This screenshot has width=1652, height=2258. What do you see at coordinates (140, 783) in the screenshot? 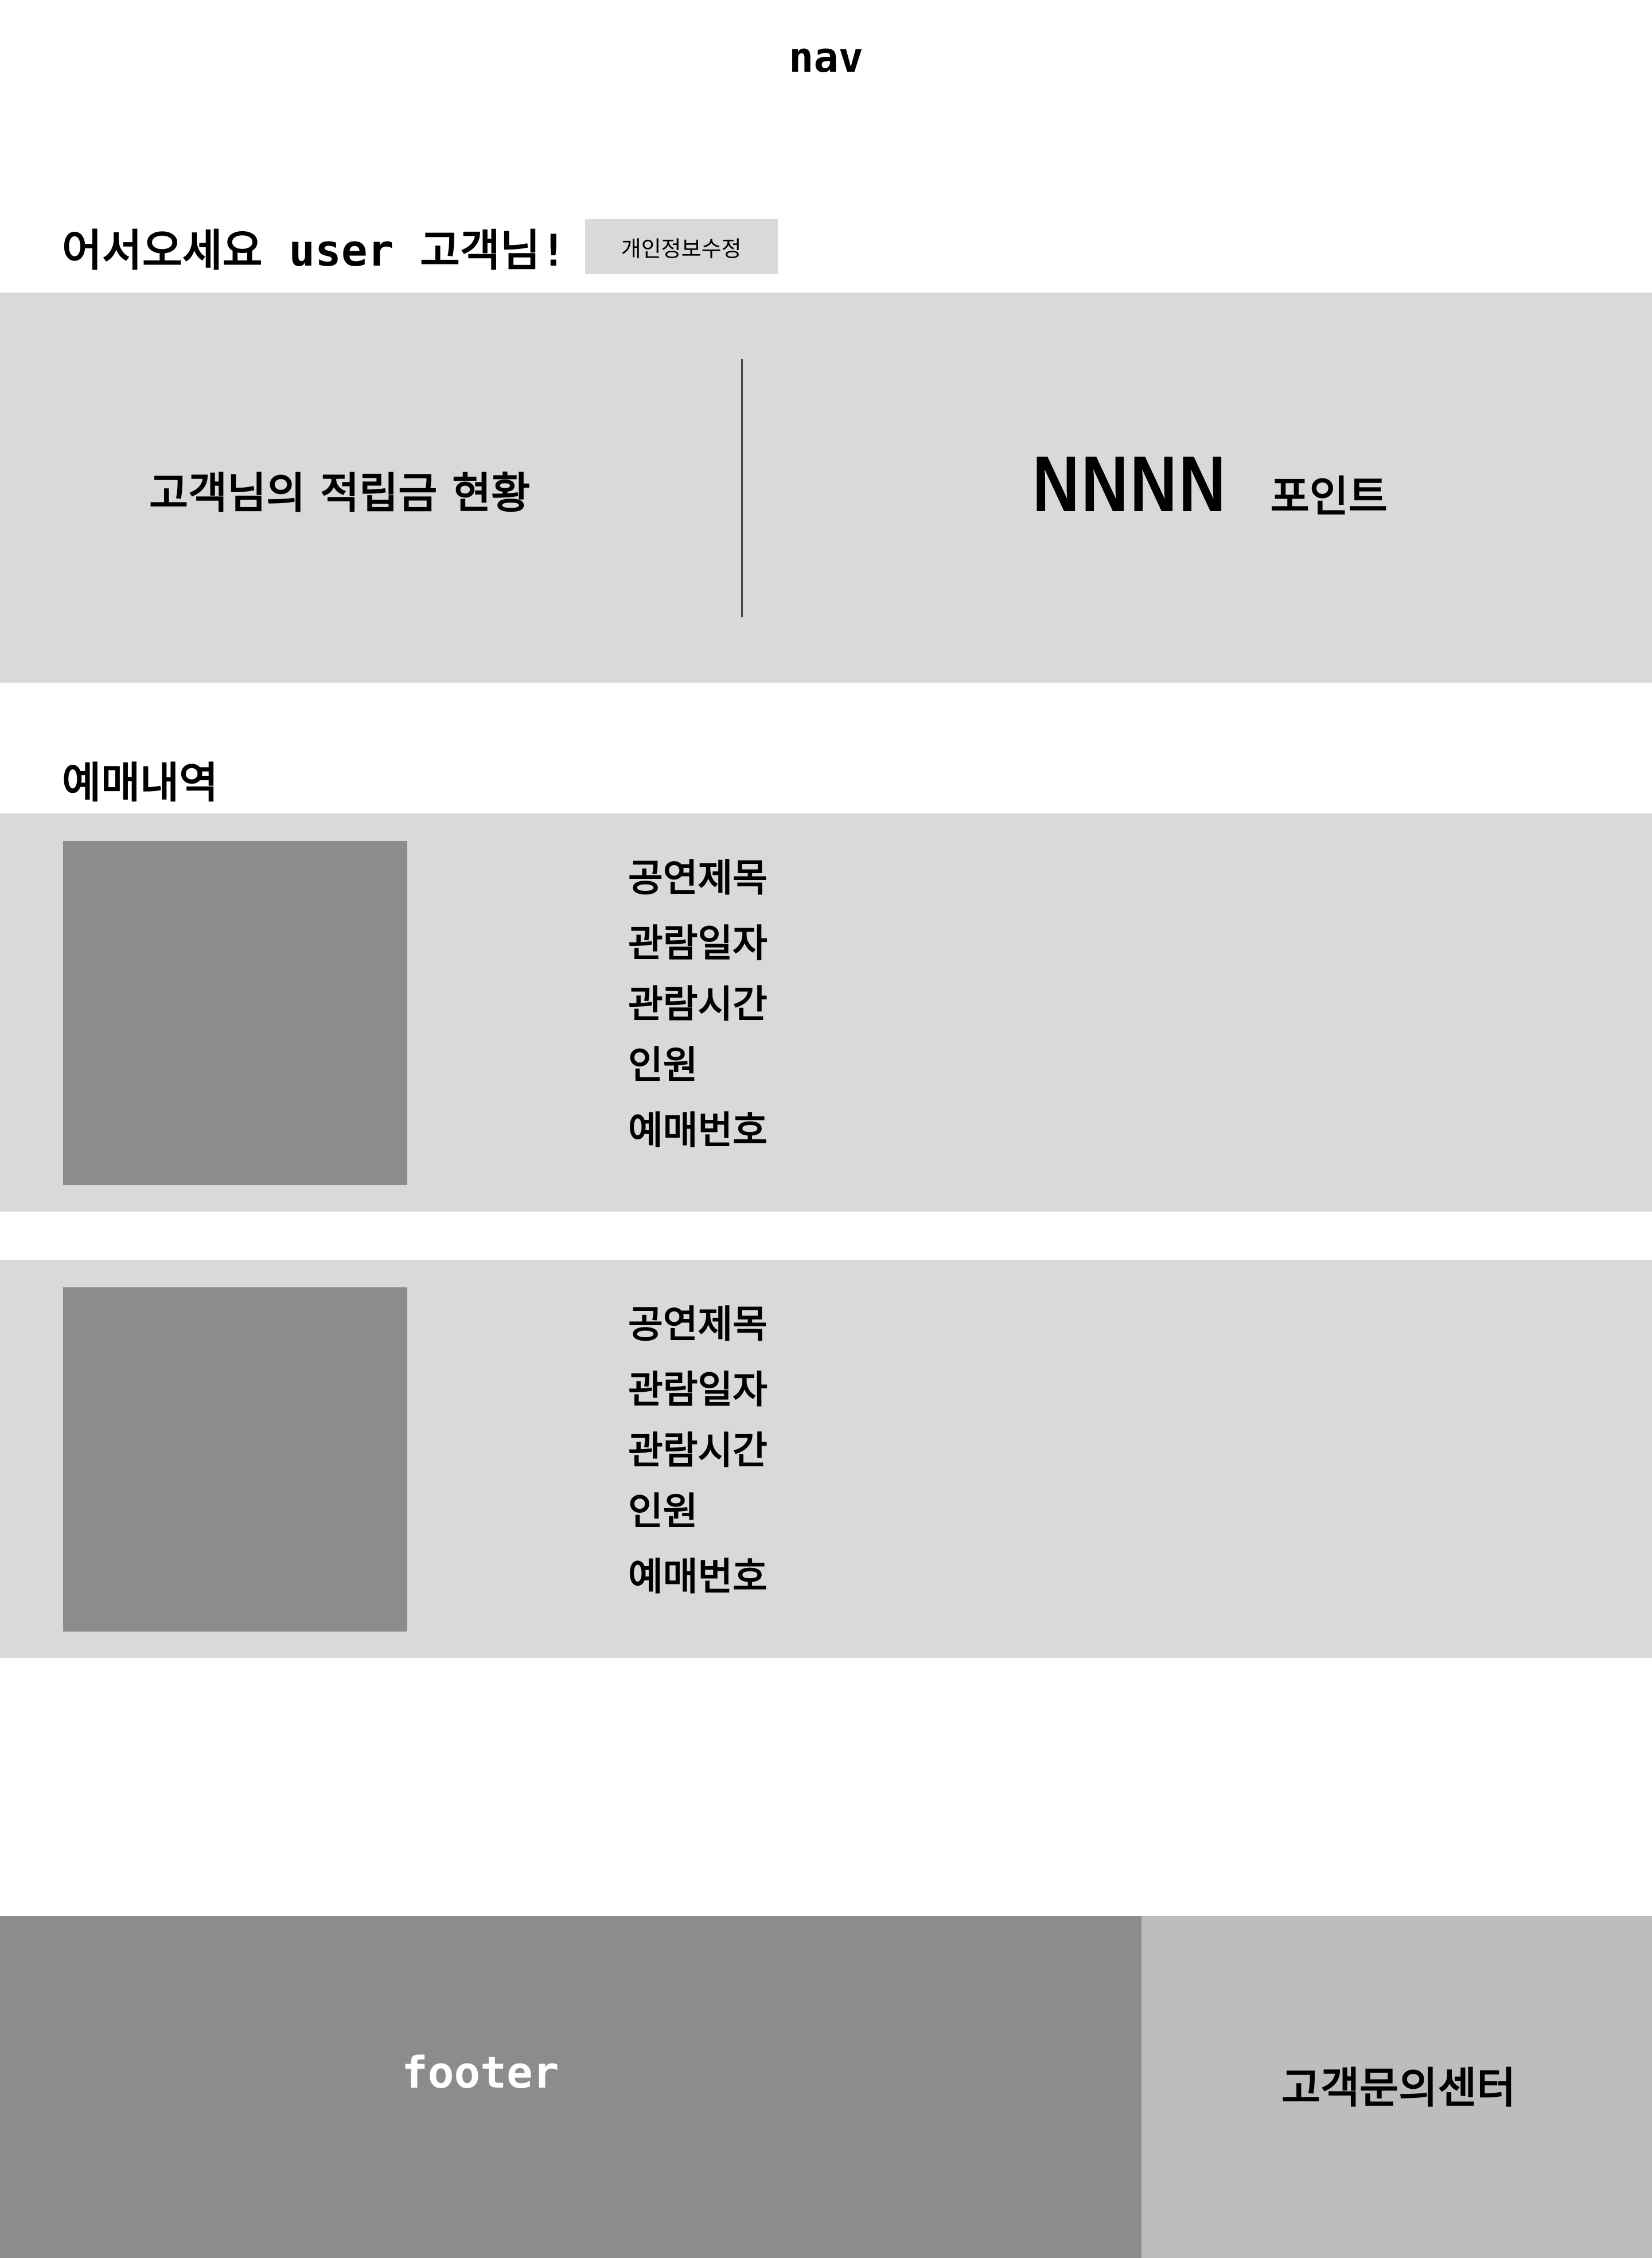
I see `booking-history-title: 예매내역` at bounding box center [140, 783].